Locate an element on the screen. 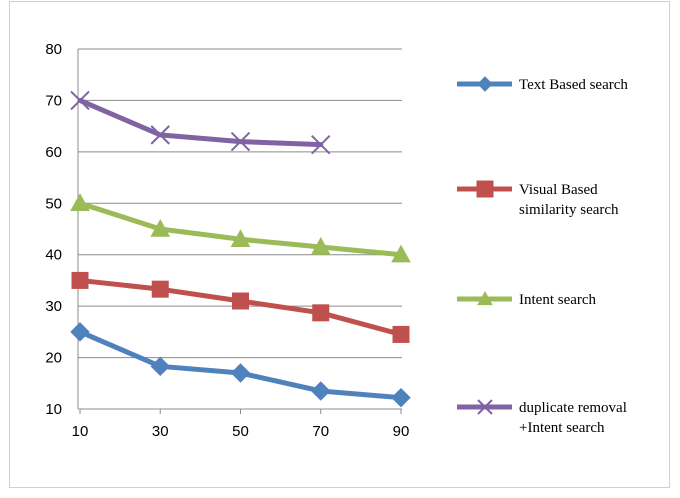  legend-item-4: duplicate removal +Intent search is located at coordinates (542, 417).